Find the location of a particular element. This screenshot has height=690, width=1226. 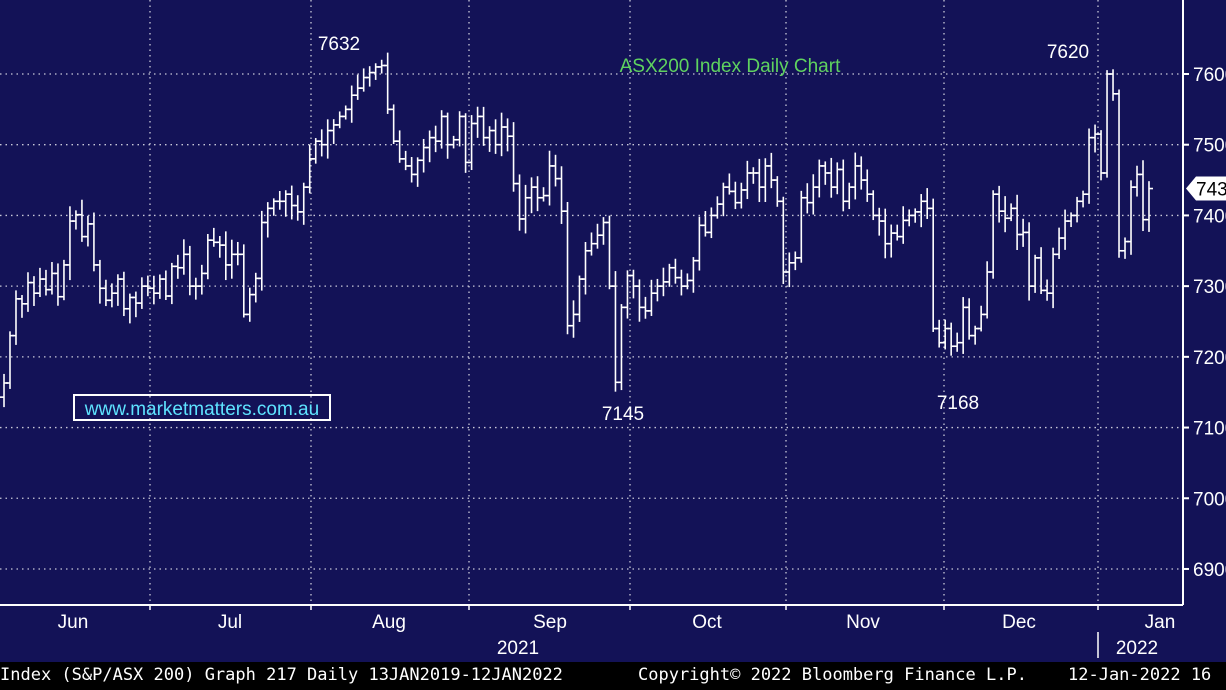

watermark-url: www.marketmatters.com.au is located at coordinates (202, 407).